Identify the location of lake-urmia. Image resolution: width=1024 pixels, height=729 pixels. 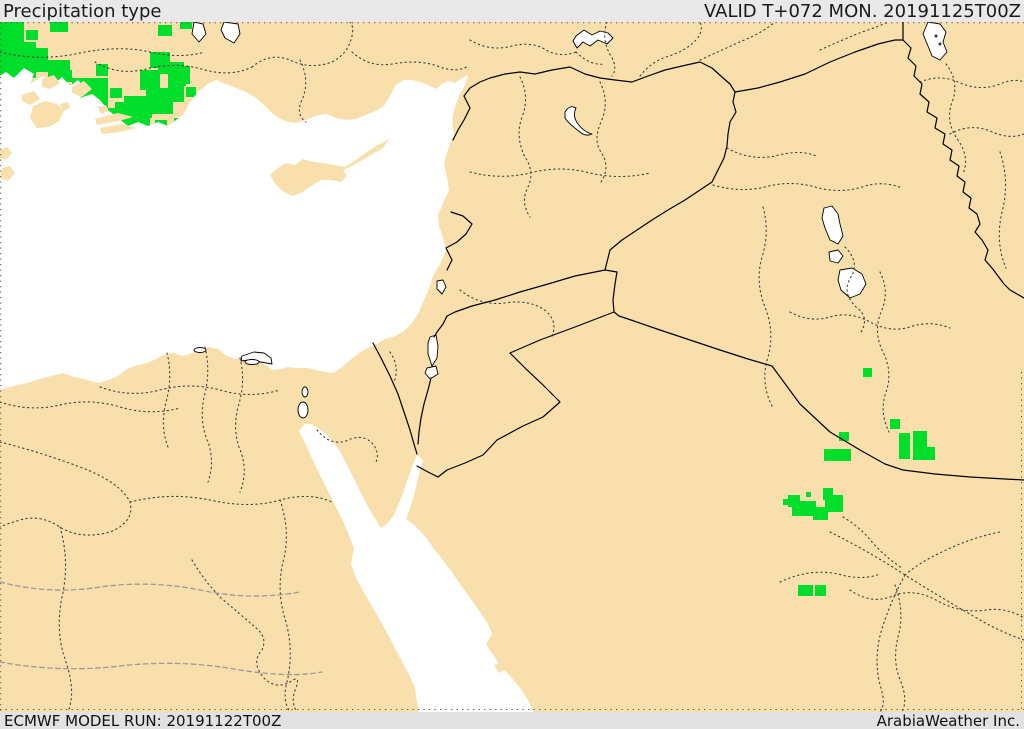
(935, 41).